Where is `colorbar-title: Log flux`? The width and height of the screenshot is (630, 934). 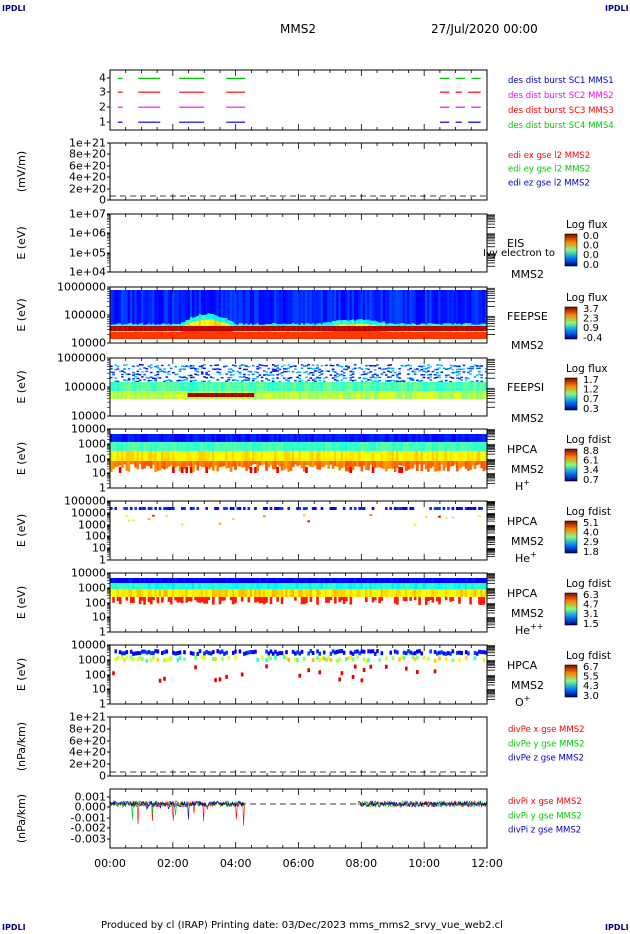 colorbar-title: Log flux is located at coordinates (587, 298).